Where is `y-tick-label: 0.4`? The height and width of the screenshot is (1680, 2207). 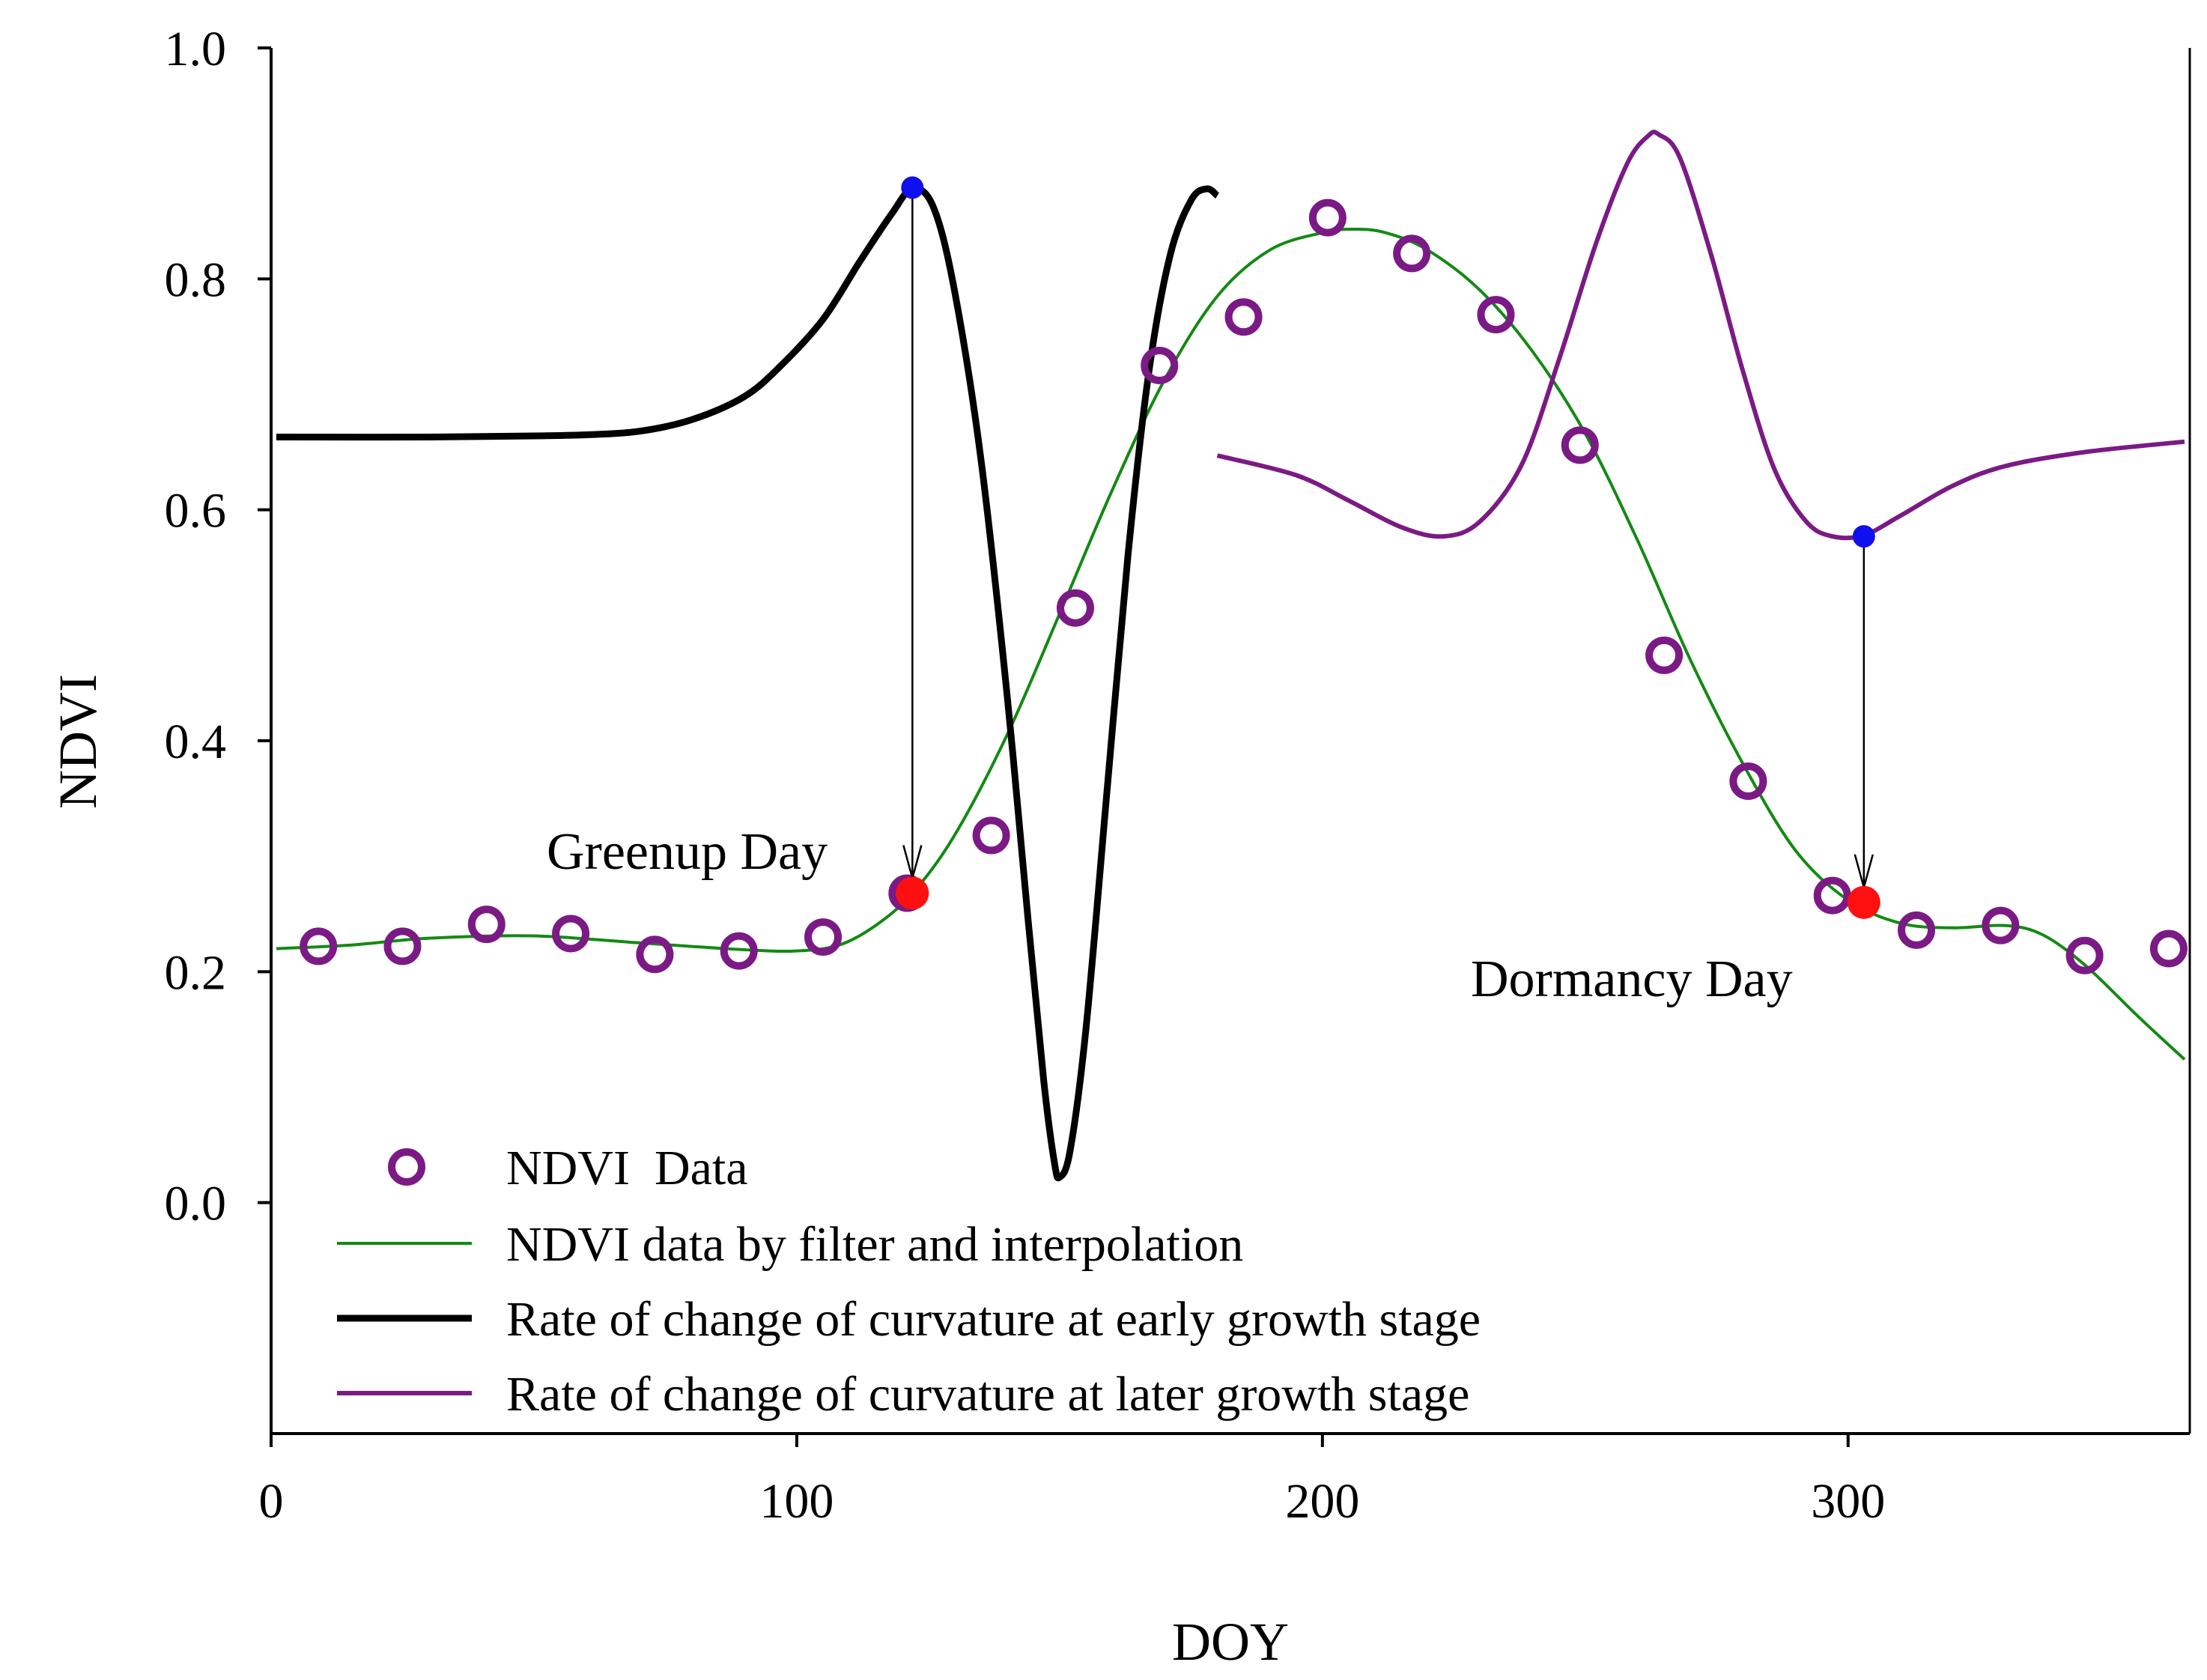
y-tick-label: 0.4 is located at coordinates (196, 742).